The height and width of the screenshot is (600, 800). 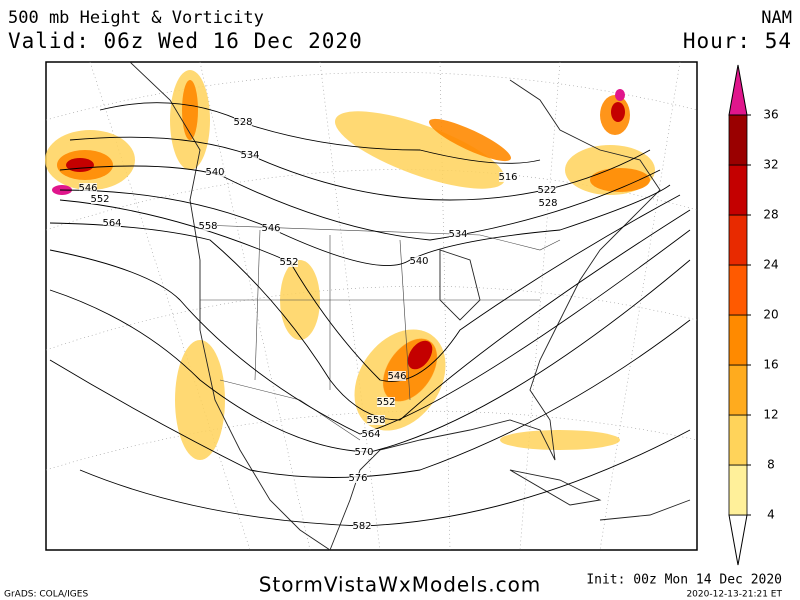 I want to click on vorticity-extreme, so click(x=620, y=95).